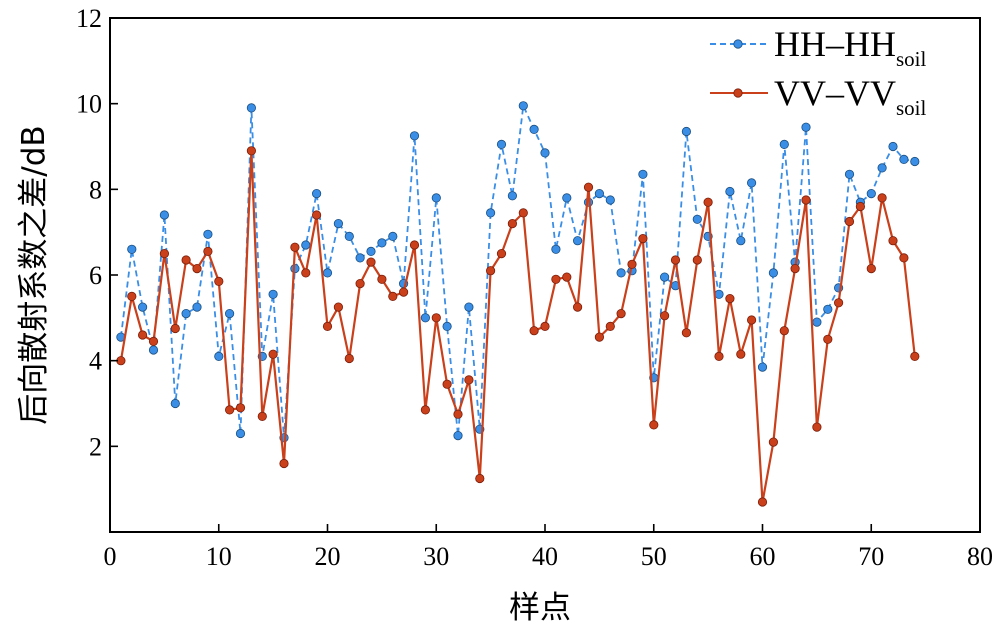 Image resolution: width=1000 pixels, height=631 pixels. I want to click on y-tick-label: 6, so click(95, 275).